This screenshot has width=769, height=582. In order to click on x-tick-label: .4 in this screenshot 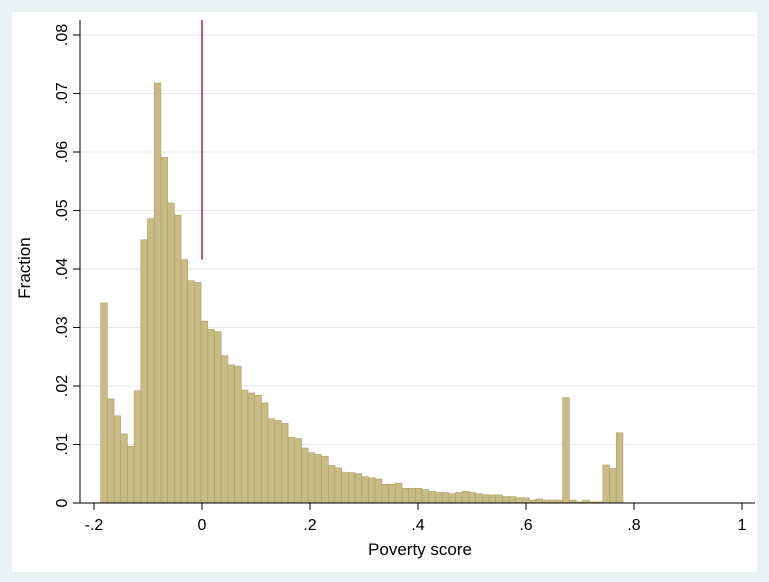, I will do `click(417, 525)`.